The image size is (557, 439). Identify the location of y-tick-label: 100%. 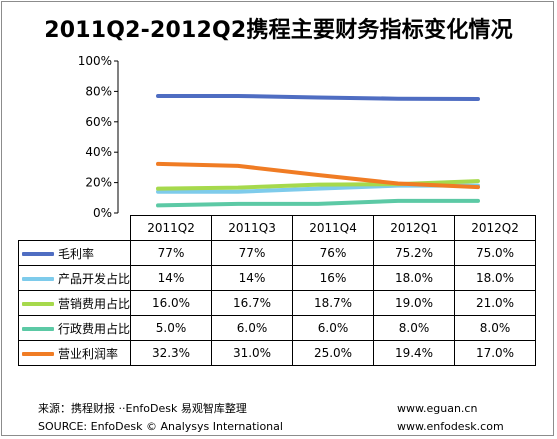
(95, 61).